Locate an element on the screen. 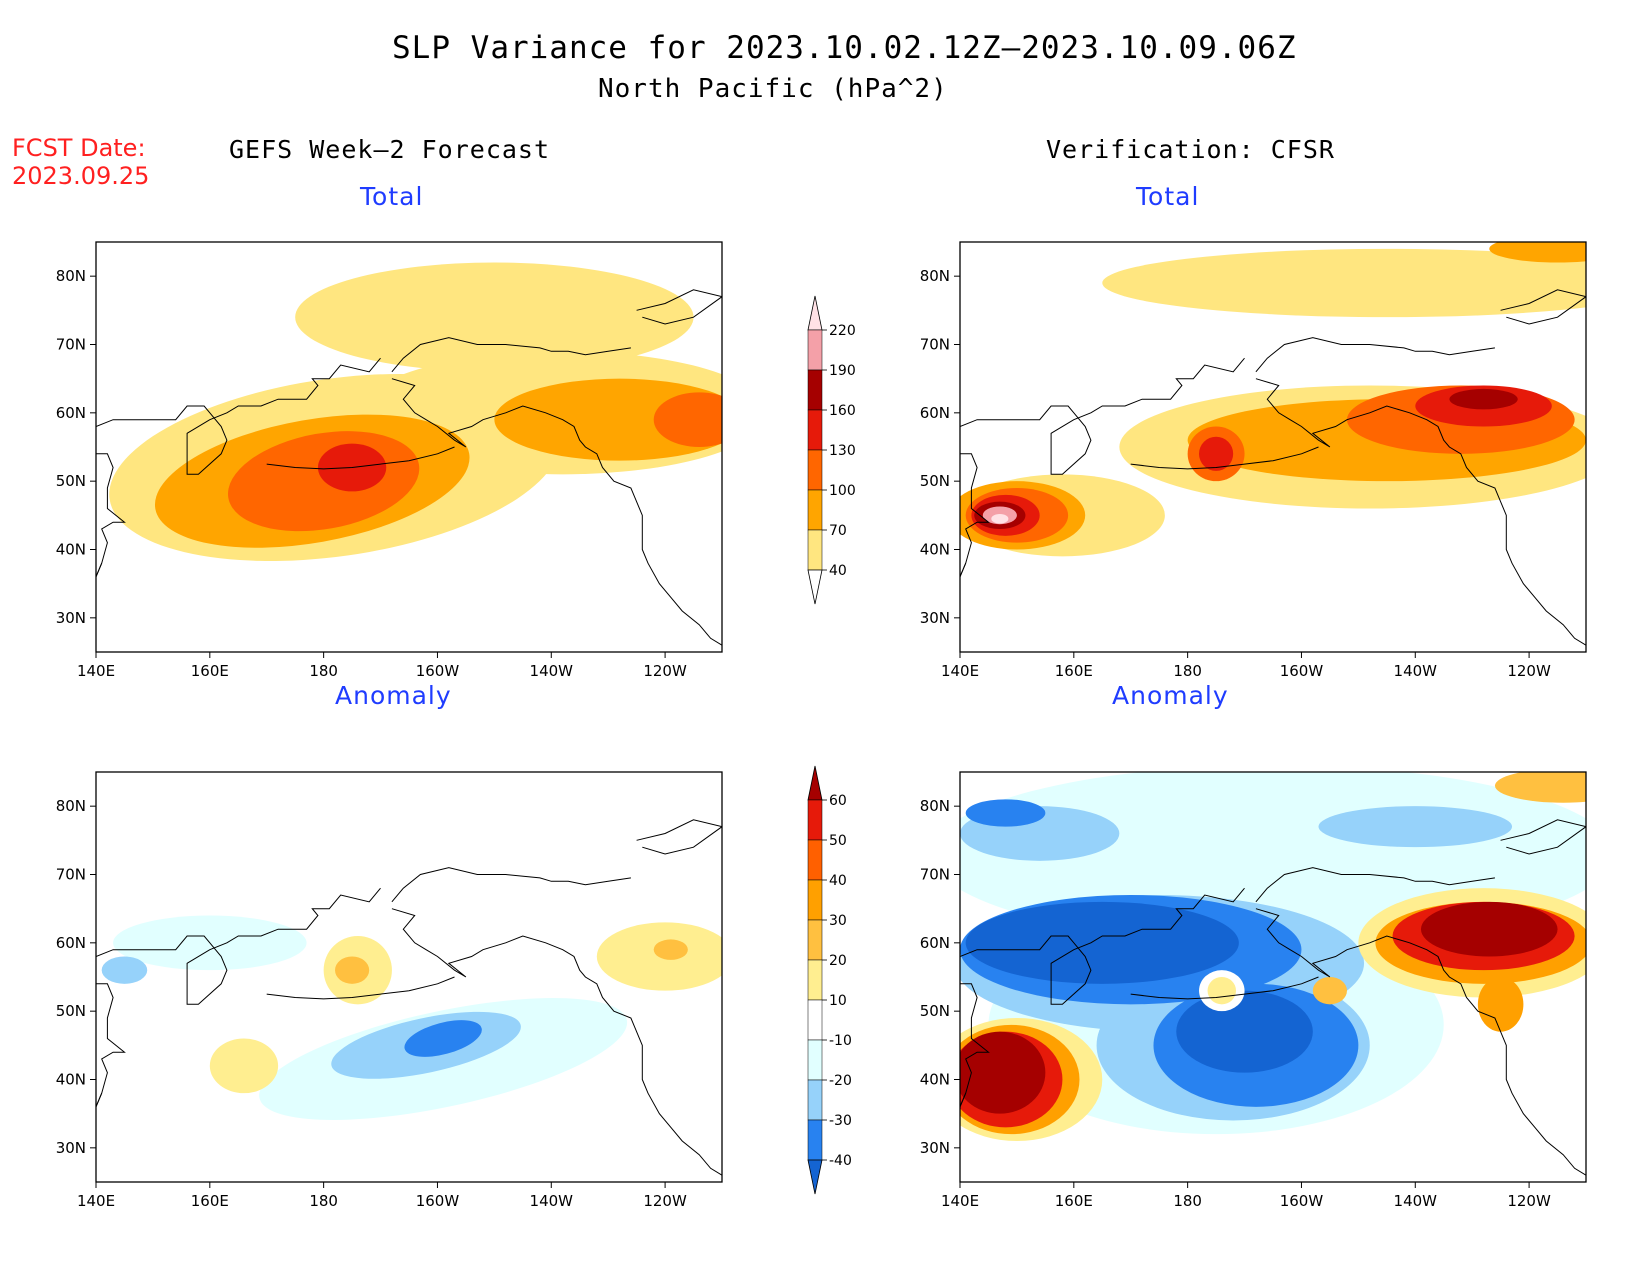  colorbar-total-level-label: 100 is located at coordinates (842, 491).